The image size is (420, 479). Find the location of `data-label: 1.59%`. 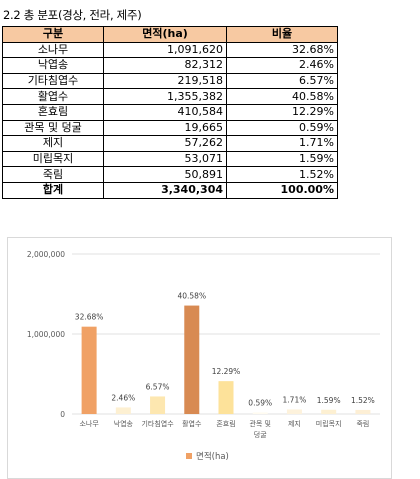

data-label: 1.59% is located at coordinates (329, 400).